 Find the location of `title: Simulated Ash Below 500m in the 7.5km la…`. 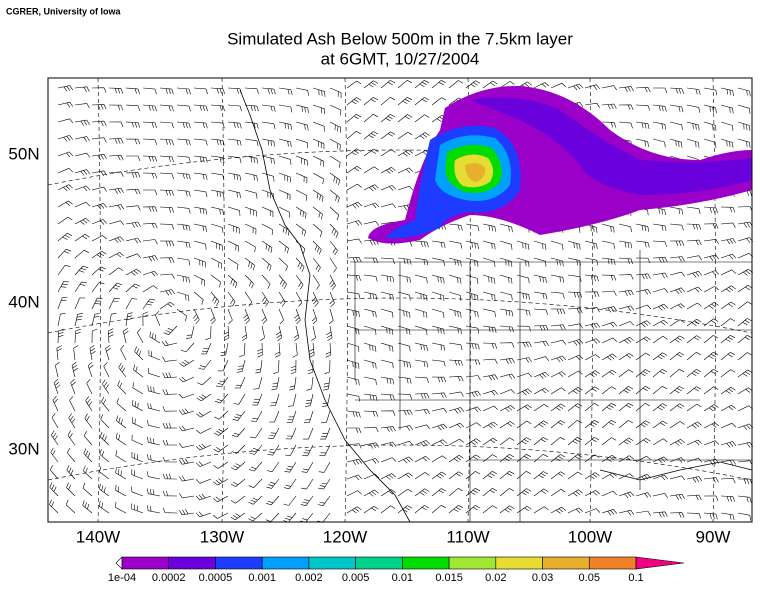

title: Simulated Ash Below 500m in the 7.5km la… is located at coordinates (400, 38).